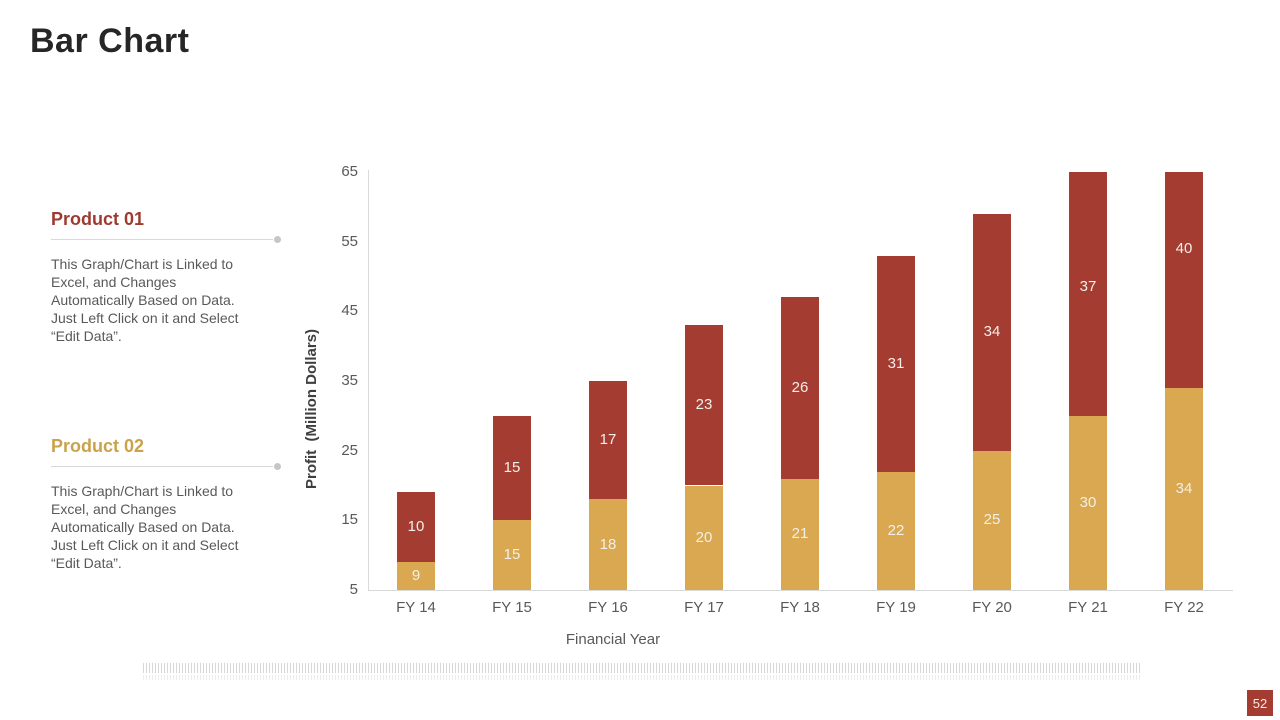  I want to click on bar-value-label: 18, so click(608, 544).